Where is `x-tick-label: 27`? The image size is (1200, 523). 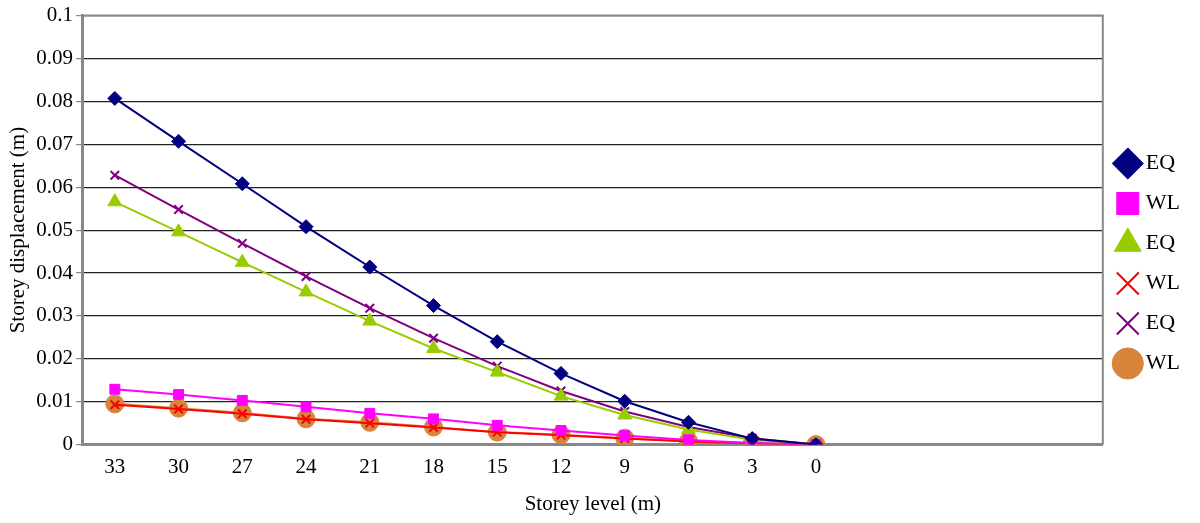
x-tick-label: 27 is located at coordinates (242, 465).